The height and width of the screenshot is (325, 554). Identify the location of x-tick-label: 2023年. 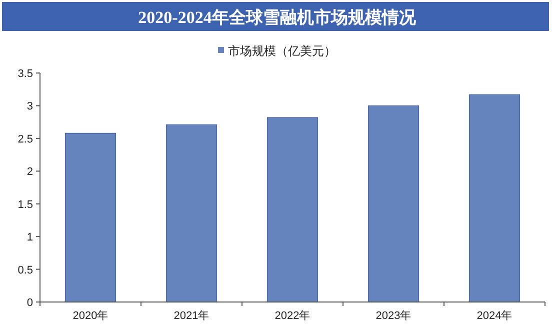
(394, 316).